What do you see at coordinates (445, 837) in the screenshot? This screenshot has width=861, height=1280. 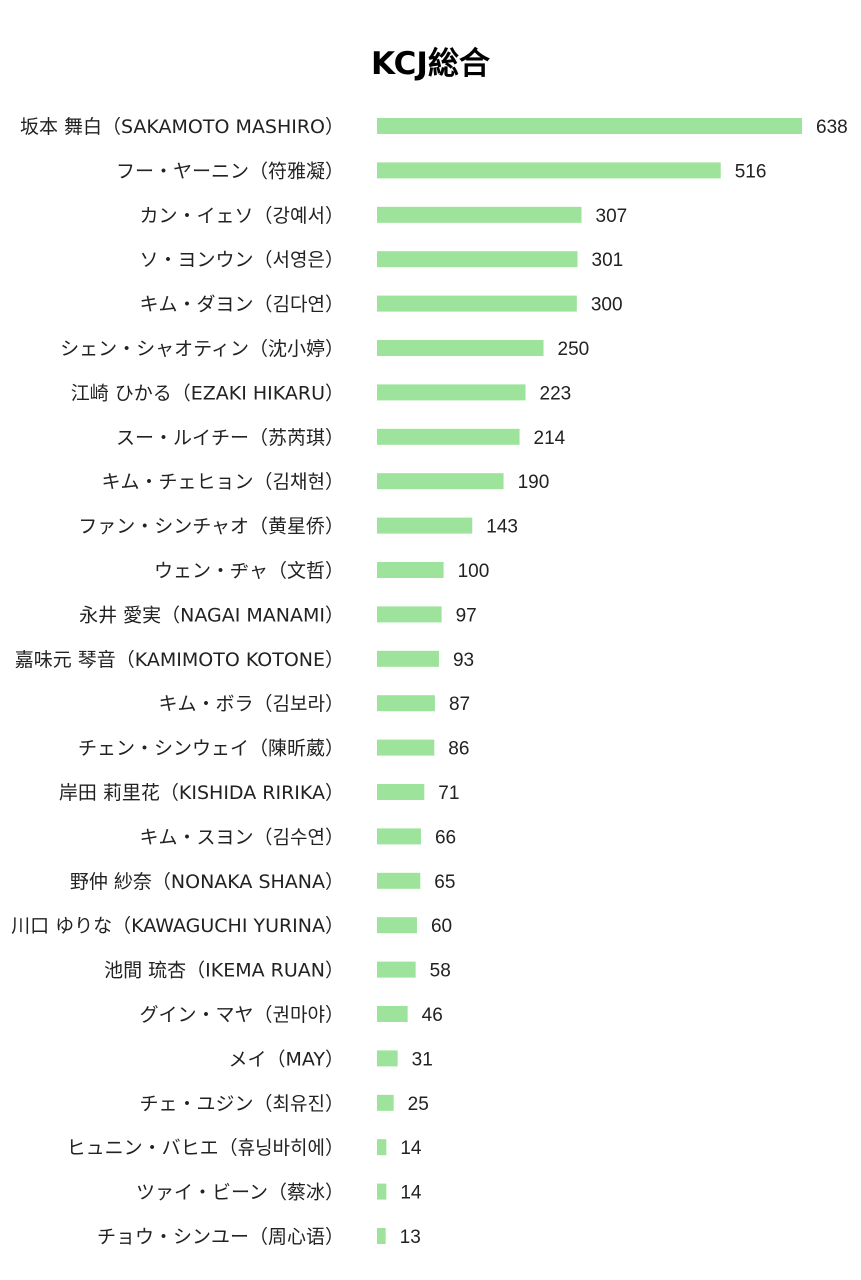 I see `value-label: 66` at bounding box center [445, 837].